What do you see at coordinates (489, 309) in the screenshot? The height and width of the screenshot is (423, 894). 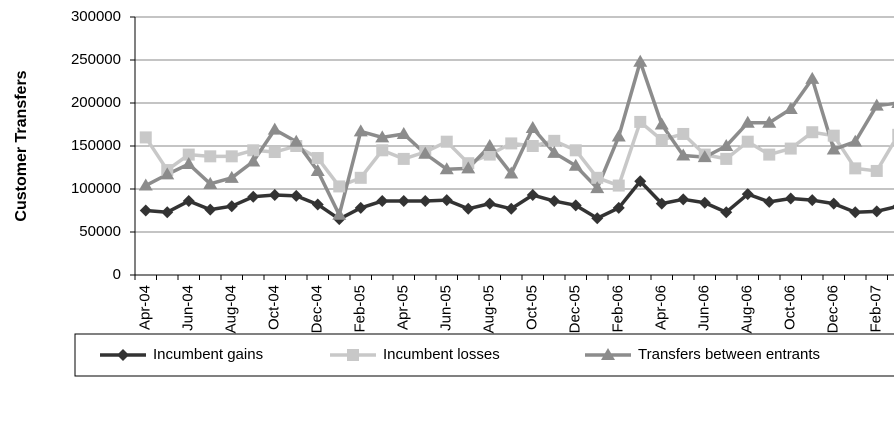 I see `x-tick-label: Aug-05` at bounding box center [489, 309].